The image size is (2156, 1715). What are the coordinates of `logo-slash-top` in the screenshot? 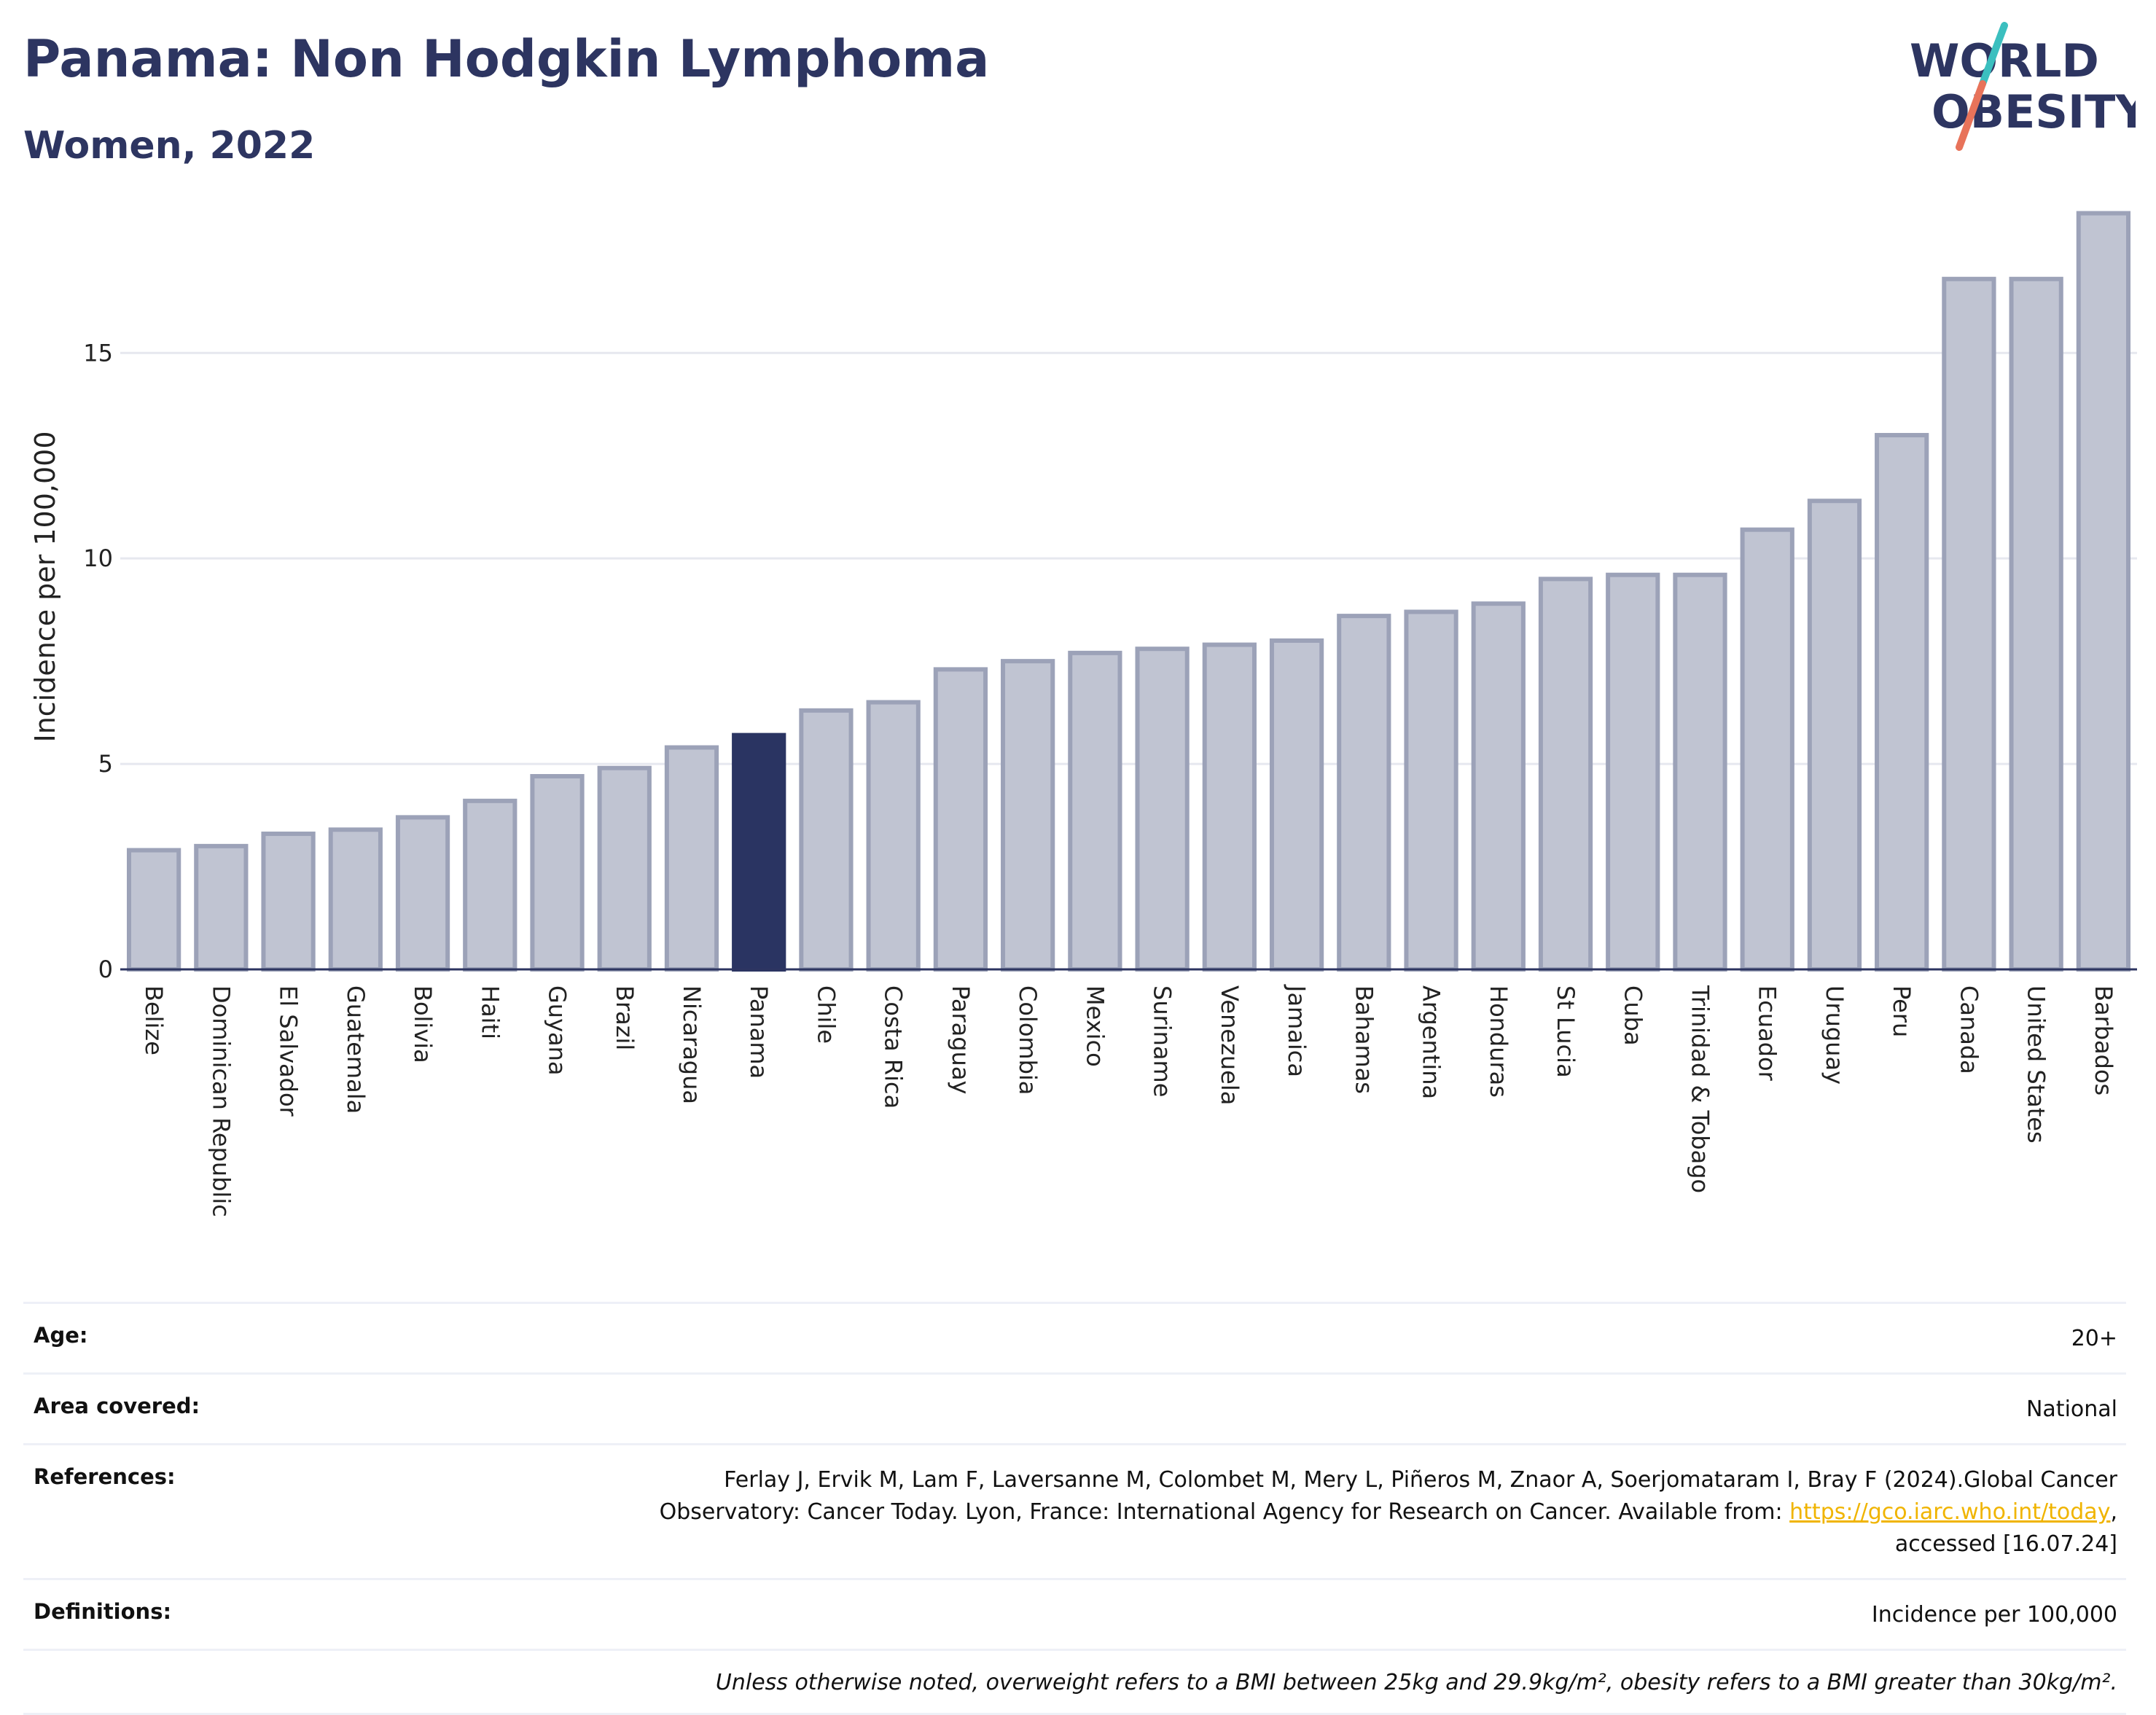 It's located at (1994, 54).